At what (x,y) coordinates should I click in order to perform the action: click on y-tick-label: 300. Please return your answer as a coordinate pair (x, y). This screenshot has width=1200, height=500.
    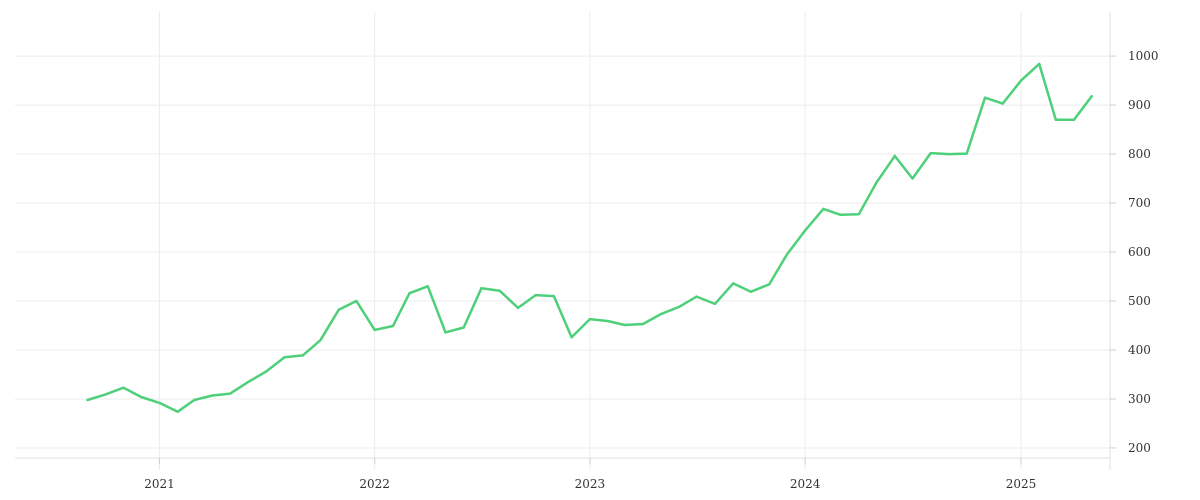
    Looking at the image, I should click on (1139, 399).